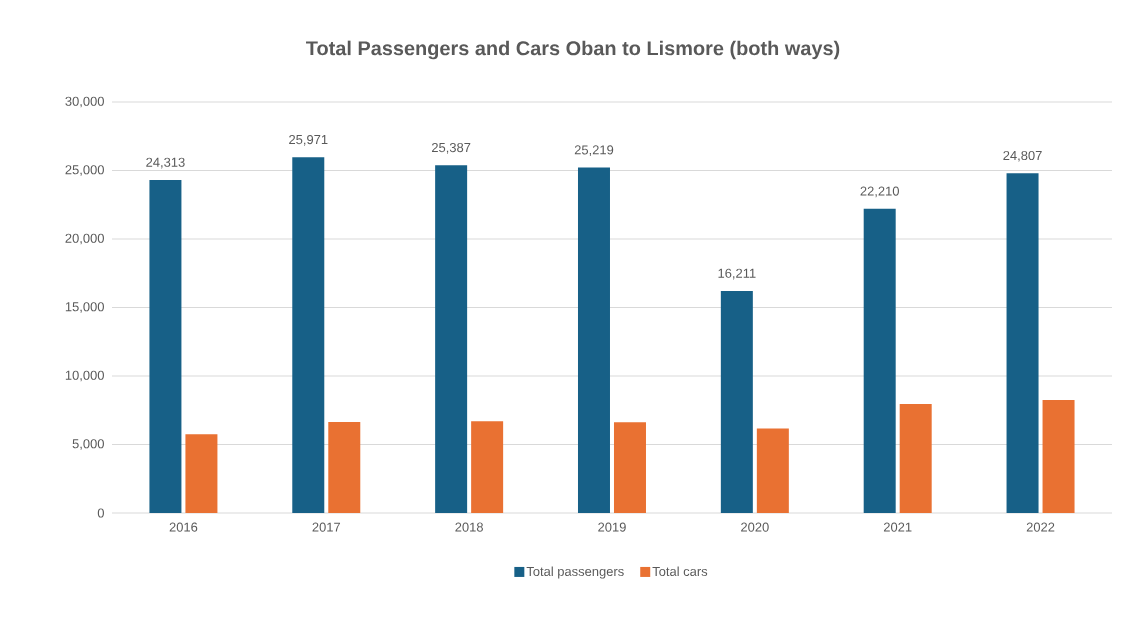  I want to click on y-tick-label: 10,000, so click(84, 376).